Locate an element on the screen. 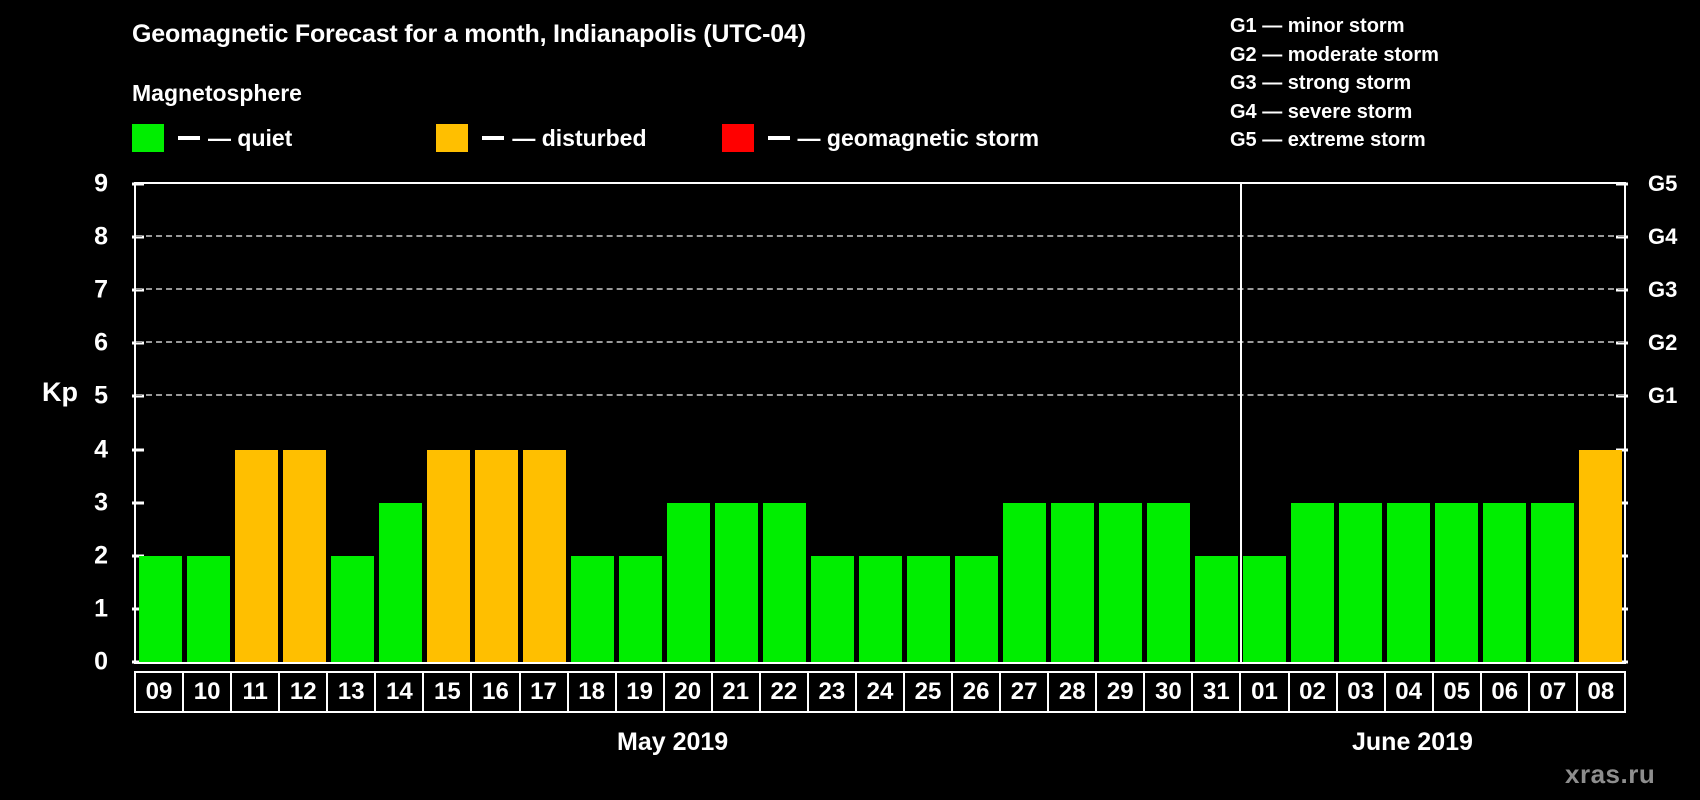  bar-09-quiet is located at coordinates (160, 608).